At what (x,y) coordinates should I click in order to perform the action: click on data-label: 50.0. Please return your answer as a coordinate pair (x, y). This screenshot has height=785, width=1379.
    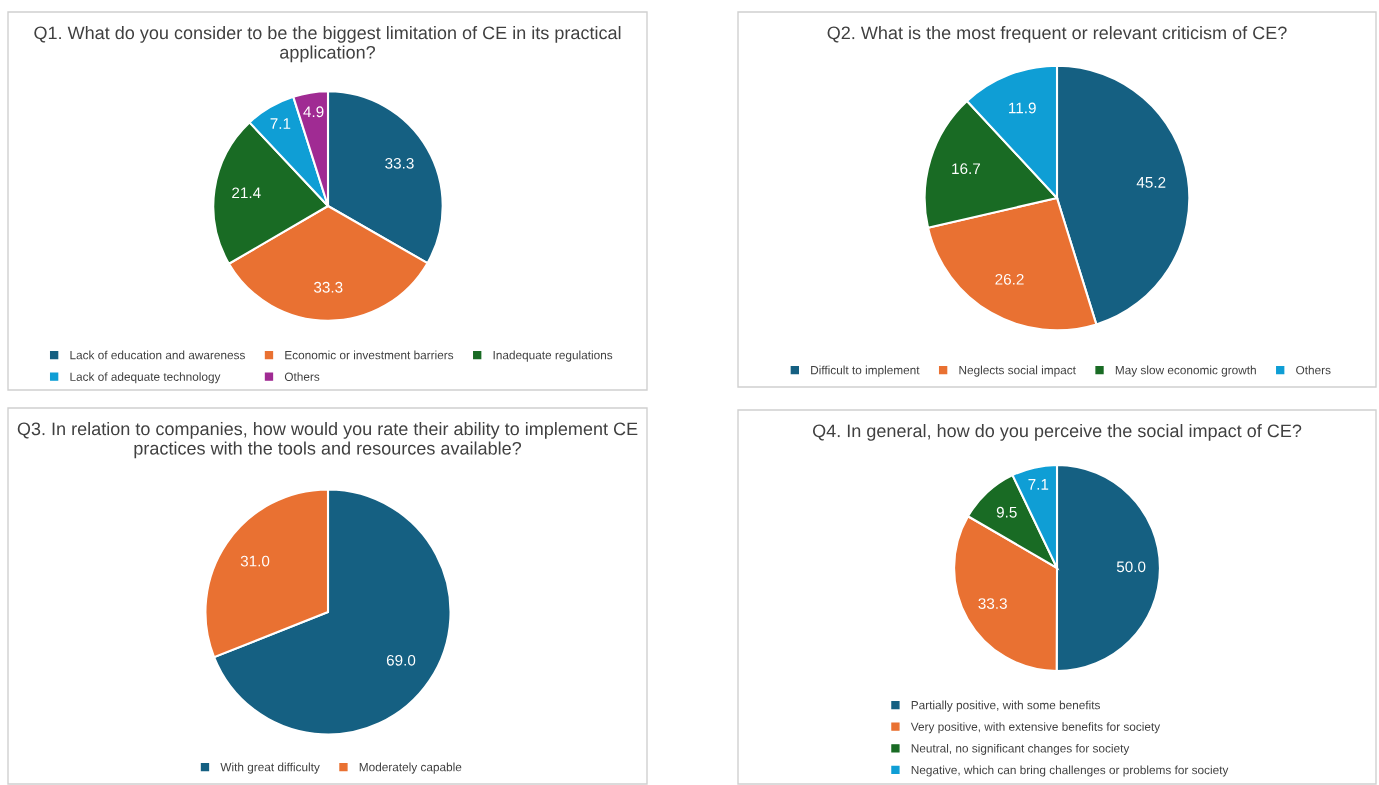
    Looking at the image, I should click on (1131, 567).